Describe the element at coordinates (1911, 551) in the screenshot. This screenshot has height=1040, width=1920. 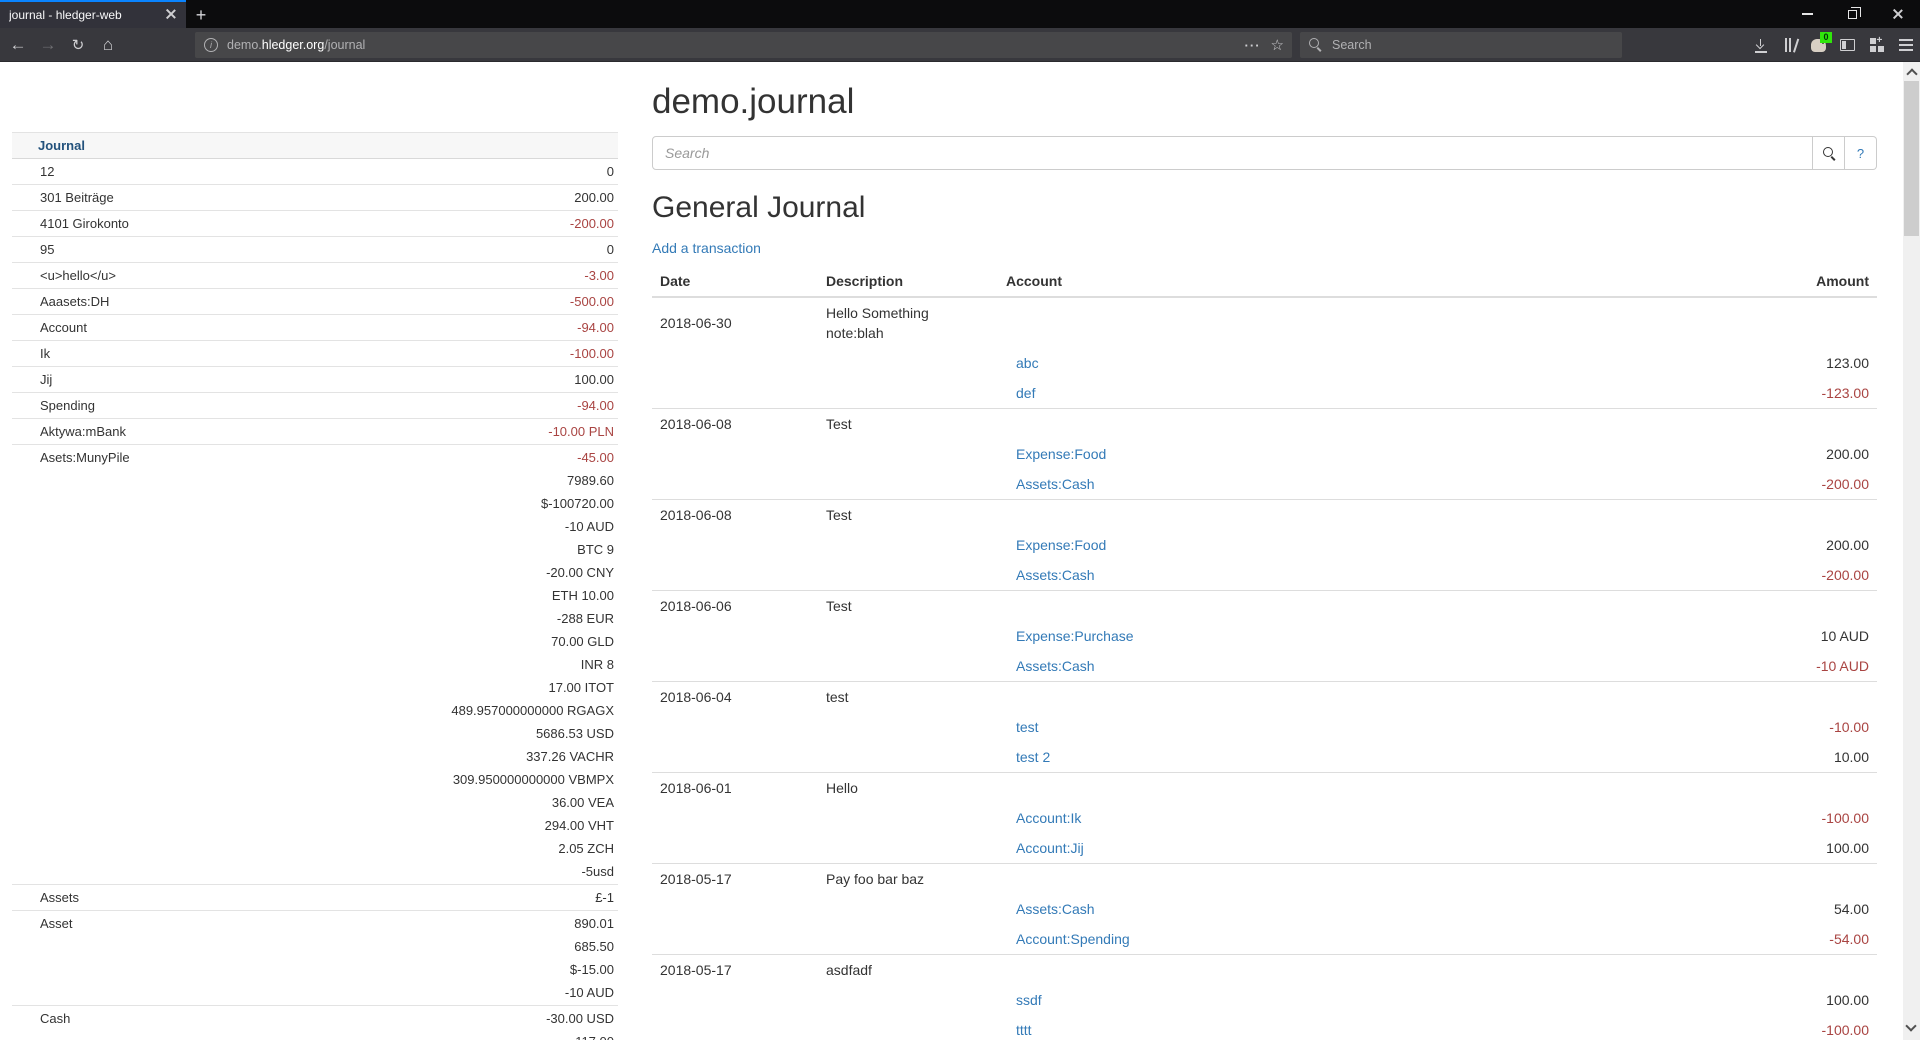
I see `page-scrollbar` at that location.